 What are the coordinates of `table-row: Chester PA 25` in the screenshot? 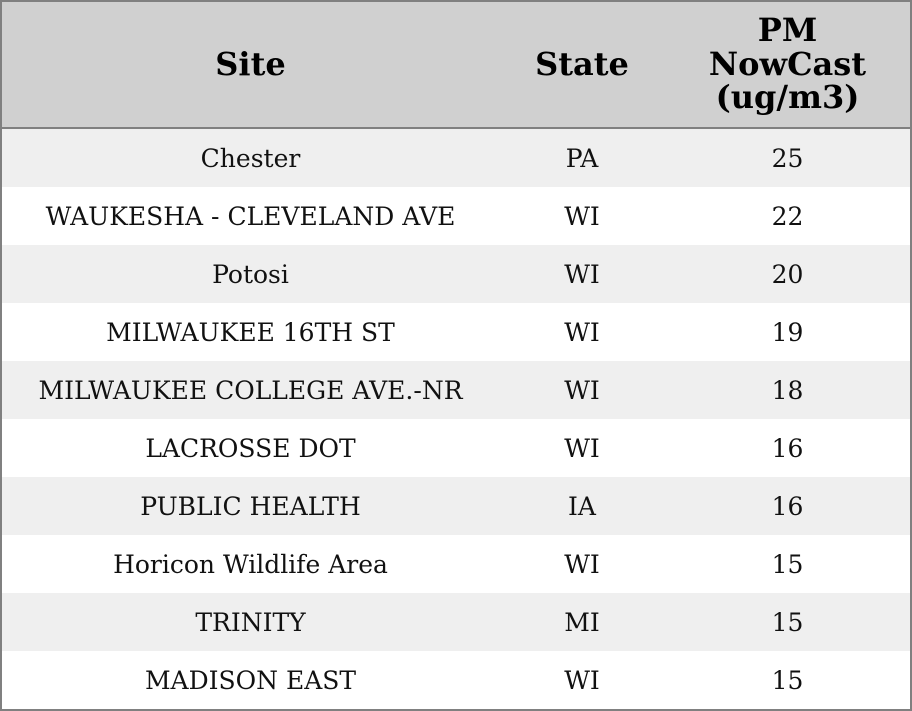 It's located at (456, 157).